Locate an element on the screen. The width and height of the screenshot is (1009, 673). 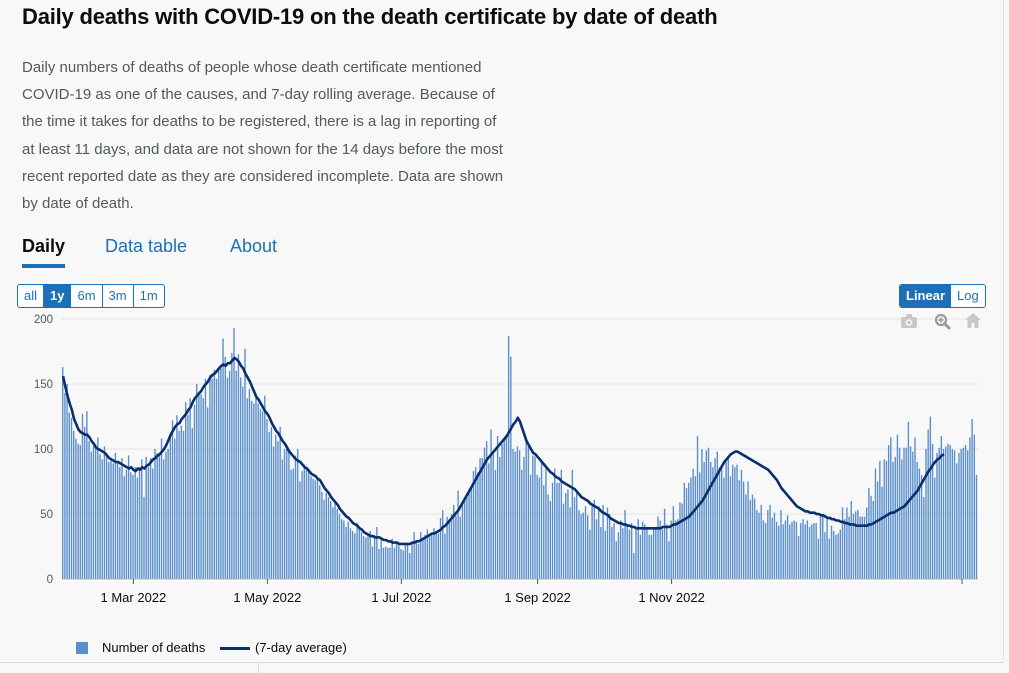
range-1m-button: 1m is located at coordinates (148, 295).